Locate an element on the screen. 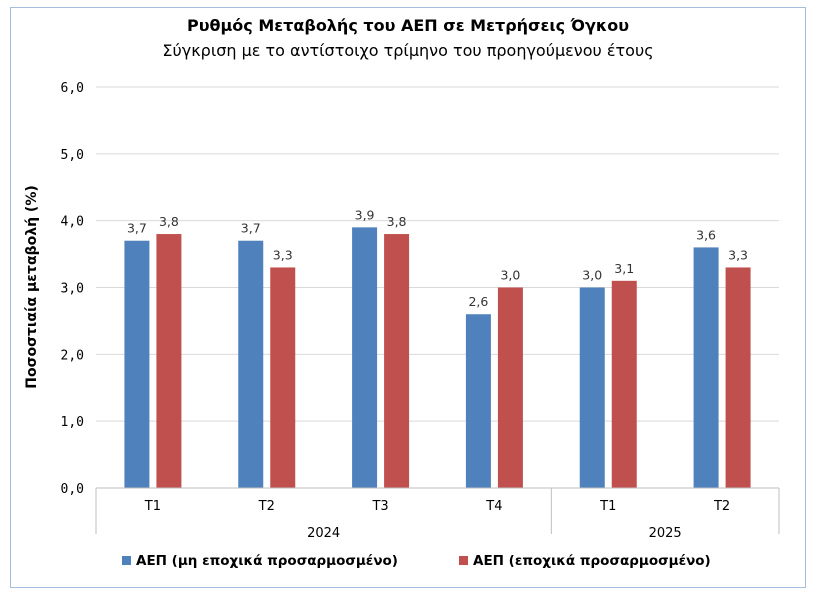 The image size is (818, 600). data-label: 3,1 is located at coordinates (624, 268).